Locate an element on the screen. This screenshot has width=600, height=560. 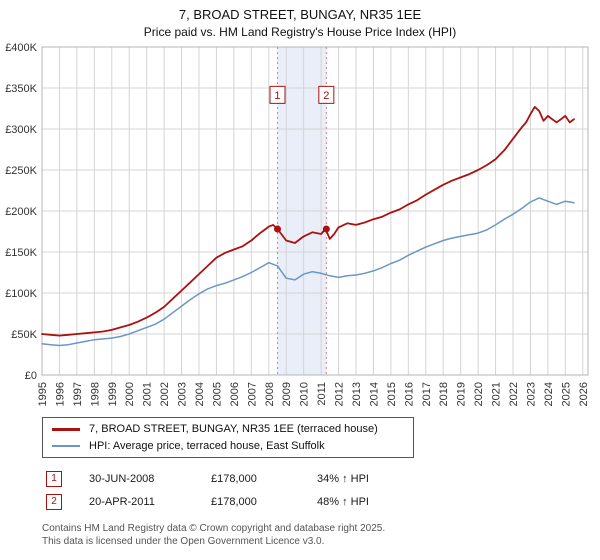
hpi-line-swatch is located at coordinates (66, 446).